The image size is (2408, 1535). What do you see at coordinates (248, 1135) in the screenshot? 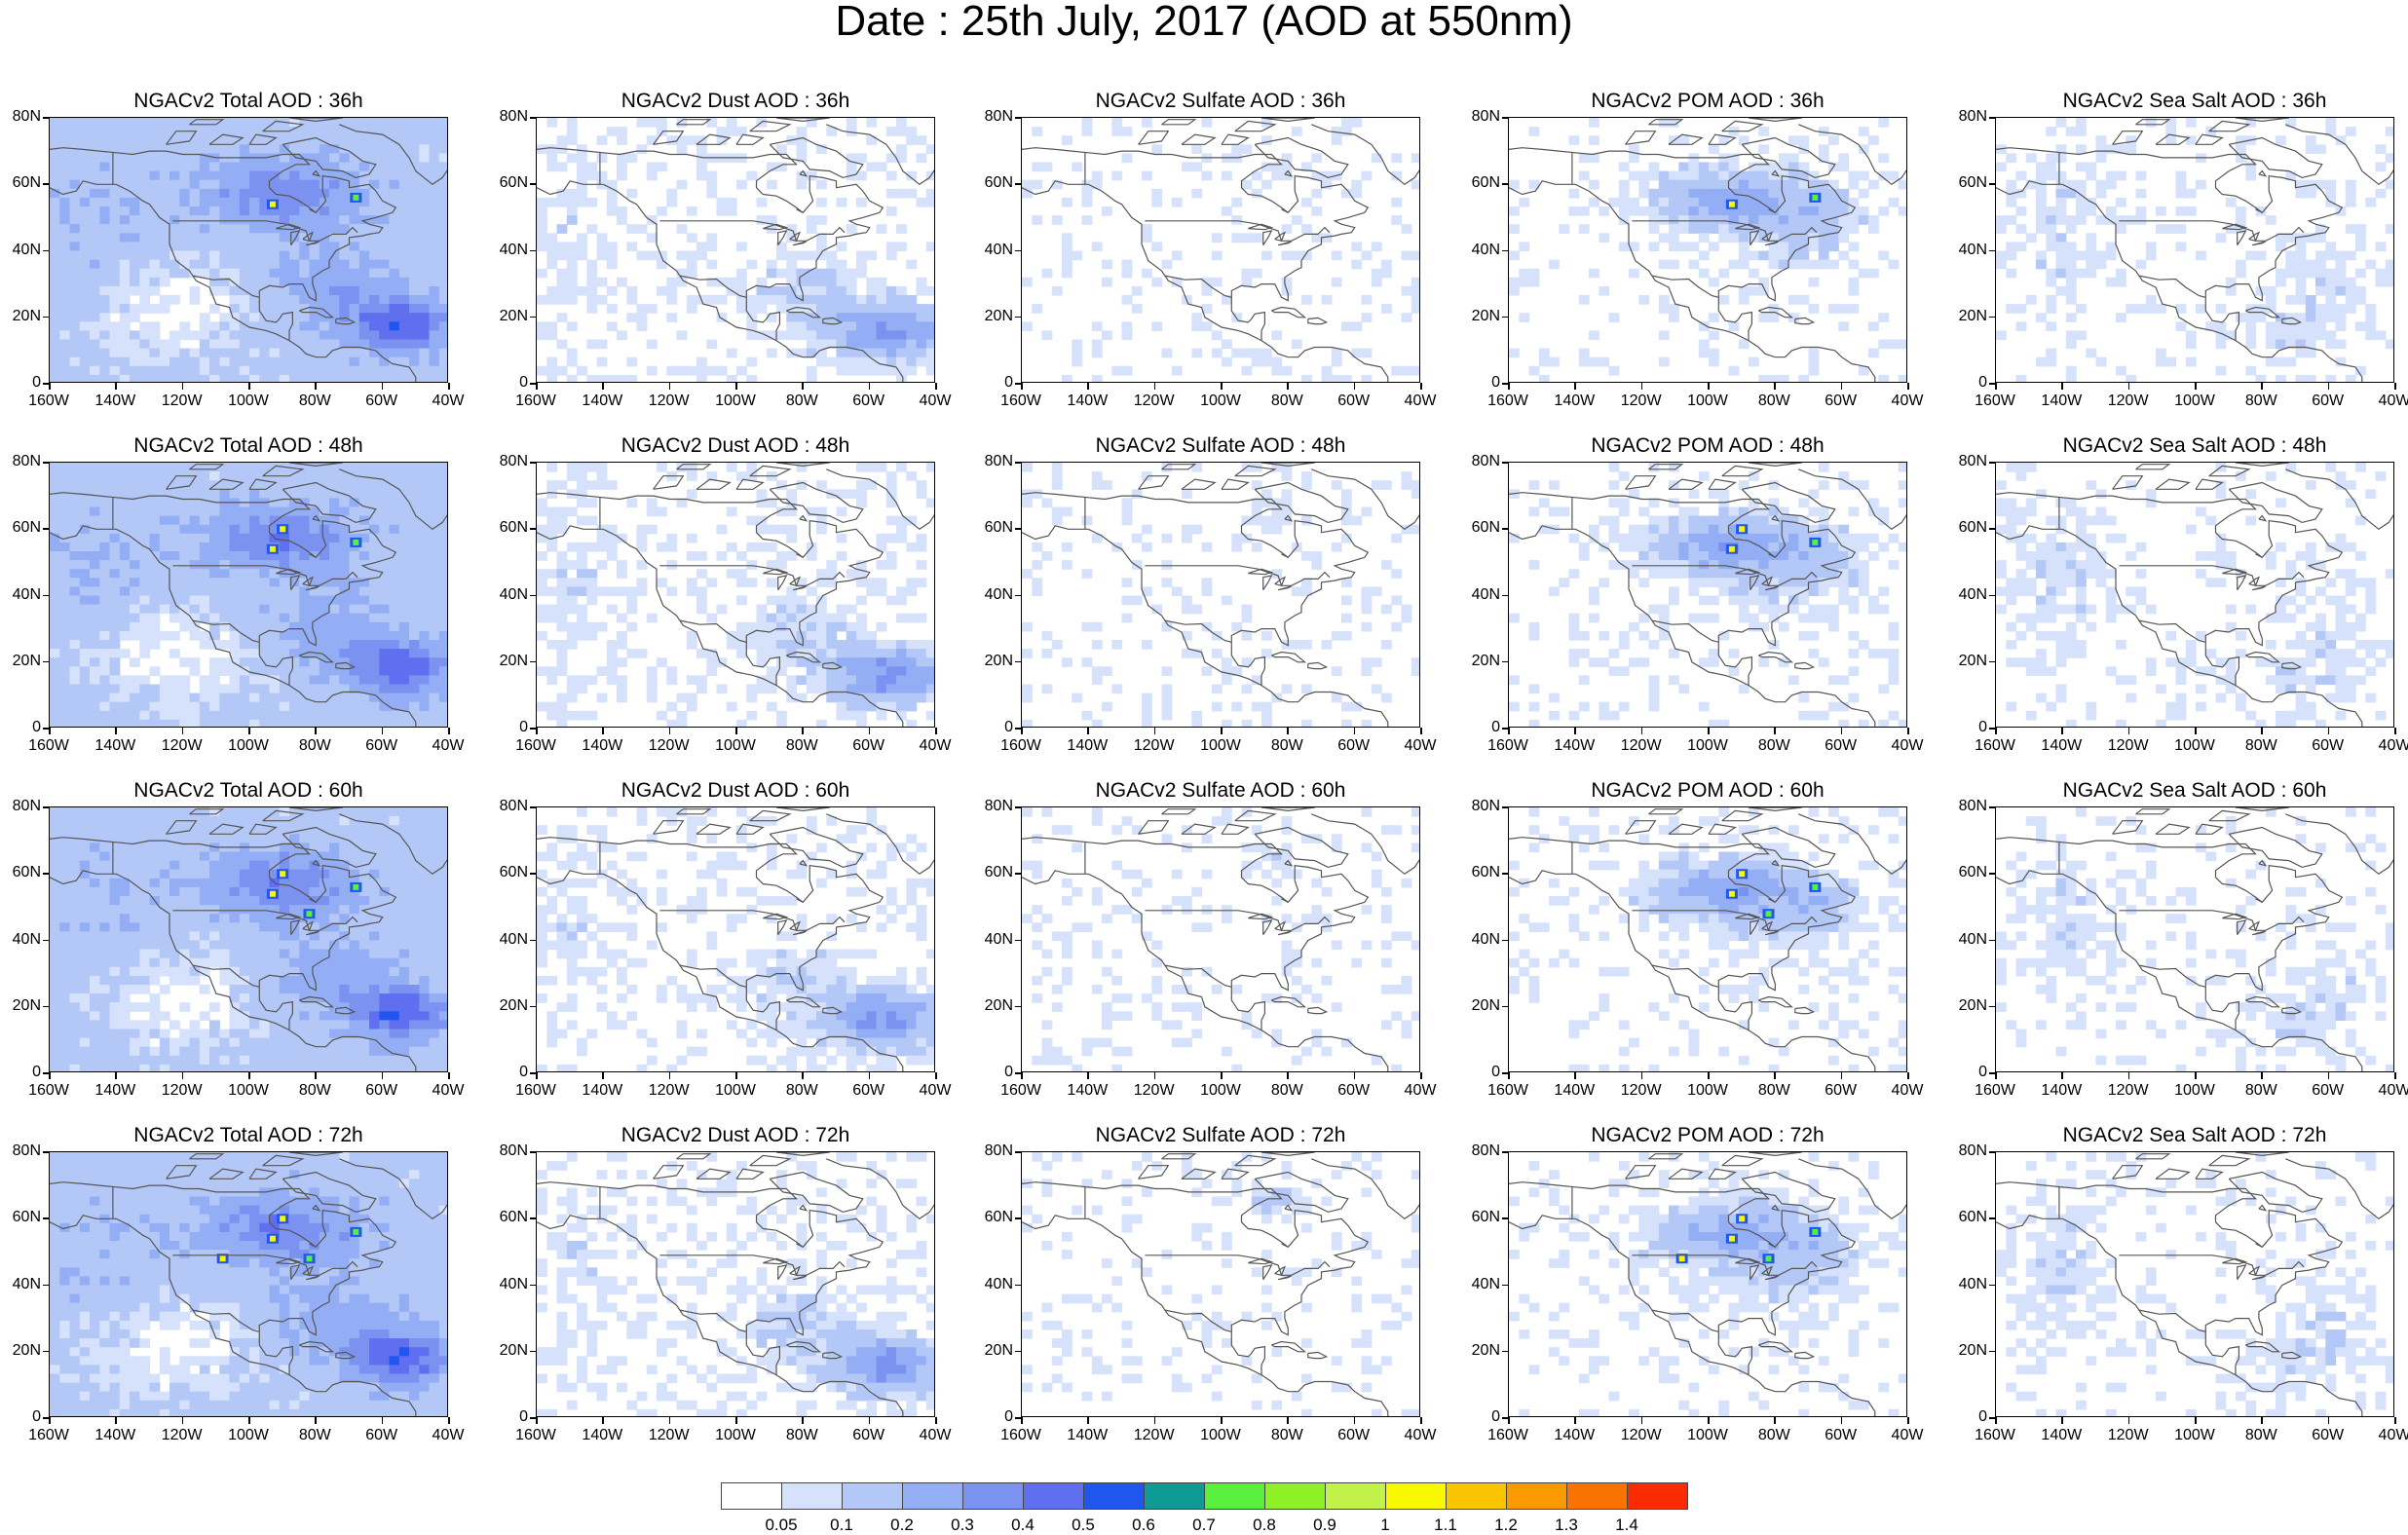
I see `panel-title: NGACv2 Total AOD : 72h` at bounding box center [248, 1135].